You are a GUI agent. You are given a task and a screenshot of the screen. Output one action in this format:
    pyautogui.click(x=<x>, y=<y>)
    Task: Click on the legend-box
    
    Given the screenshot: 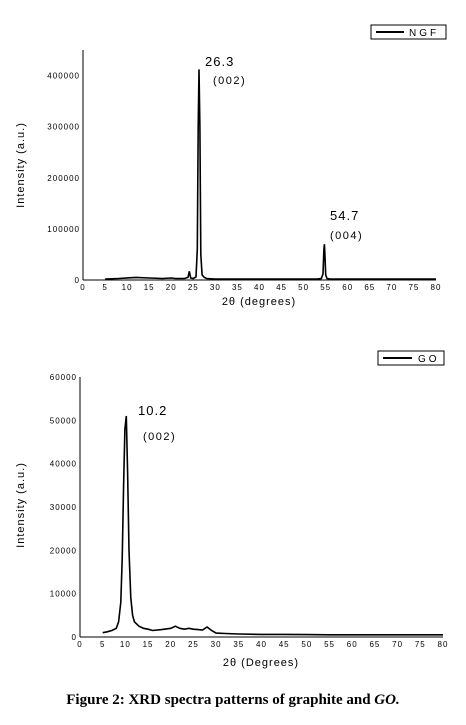 What is the action you would take?
    pyautogui.click(x=408, y=32)
    